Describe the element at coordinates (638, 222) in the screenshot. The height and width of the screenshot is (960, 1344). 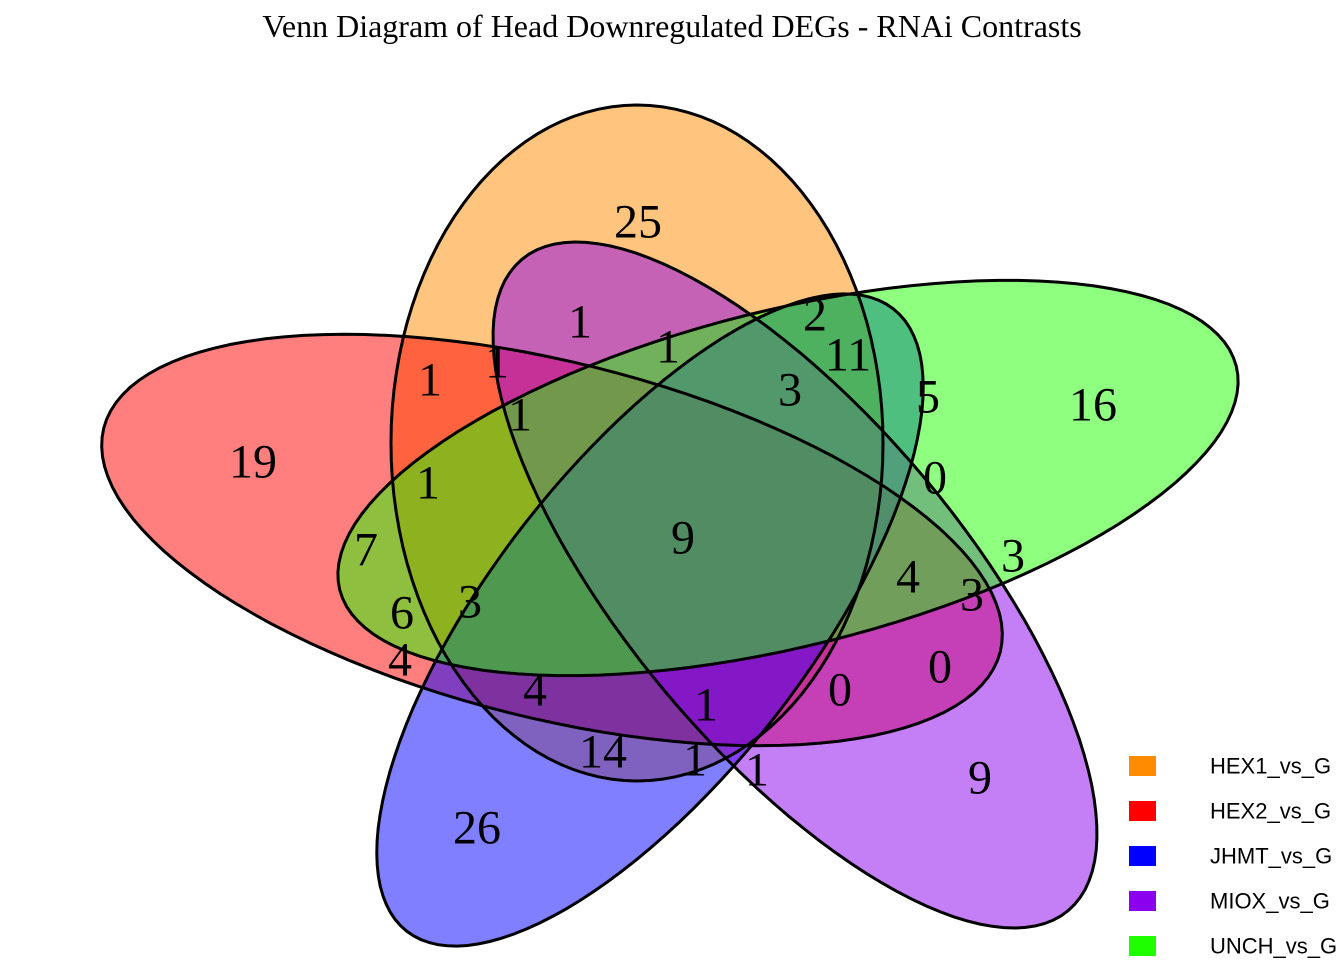
I see `region-count: 25` at that location.